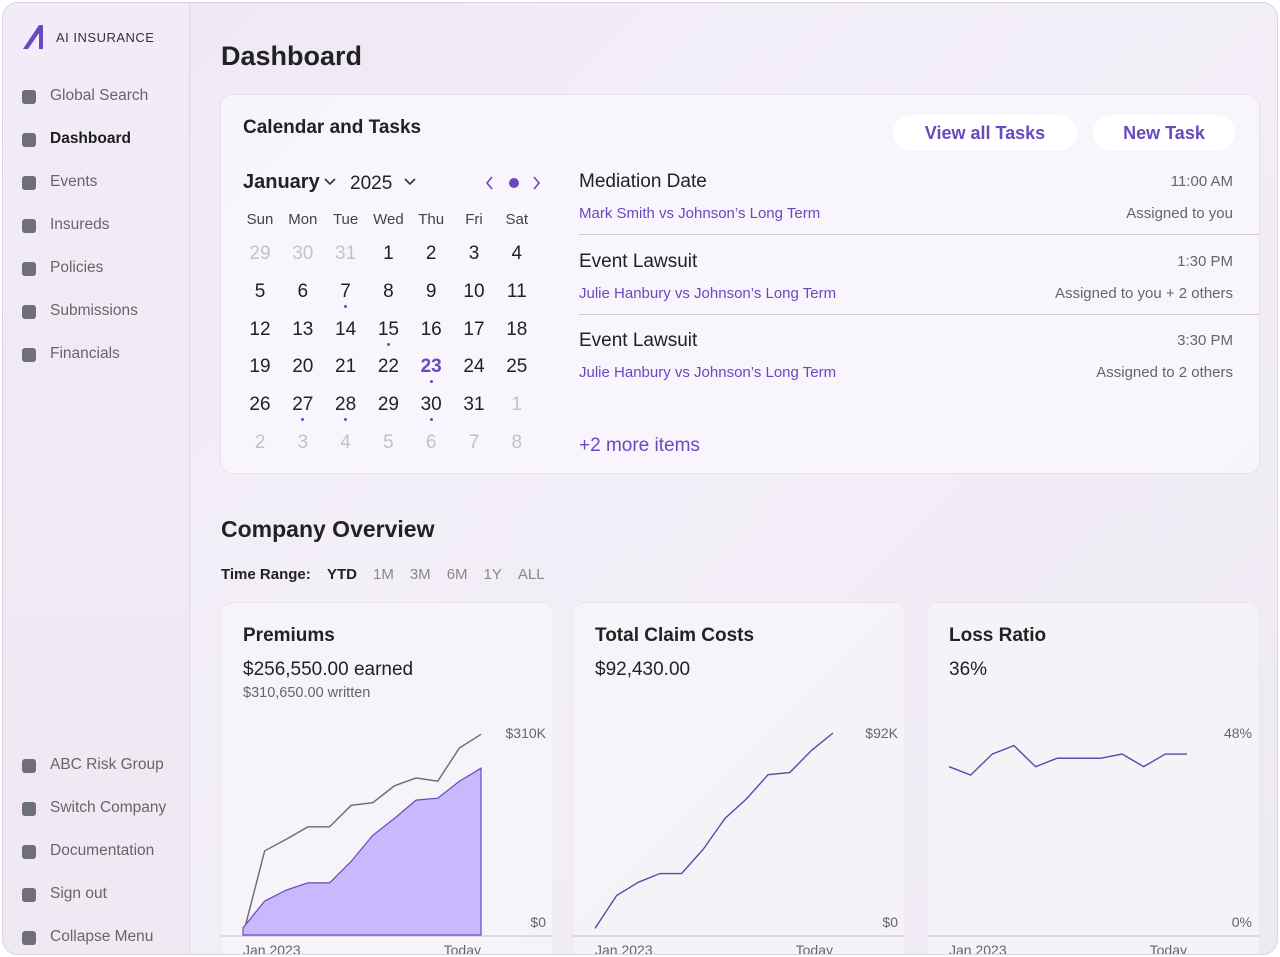 This screenshot has height=957, width=1280. Describe the element at coordinates (383, 574) in the screenshot. I see `range-option: 1M` at that location.